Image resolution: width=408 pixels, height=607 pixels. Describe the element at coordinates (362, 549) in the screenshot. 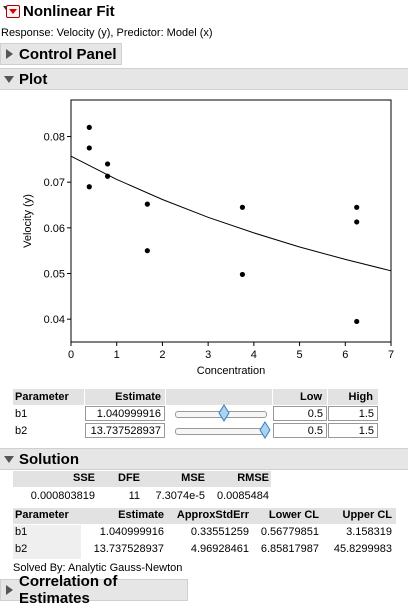

I see `est-row-value: 45.8299983` at that location.